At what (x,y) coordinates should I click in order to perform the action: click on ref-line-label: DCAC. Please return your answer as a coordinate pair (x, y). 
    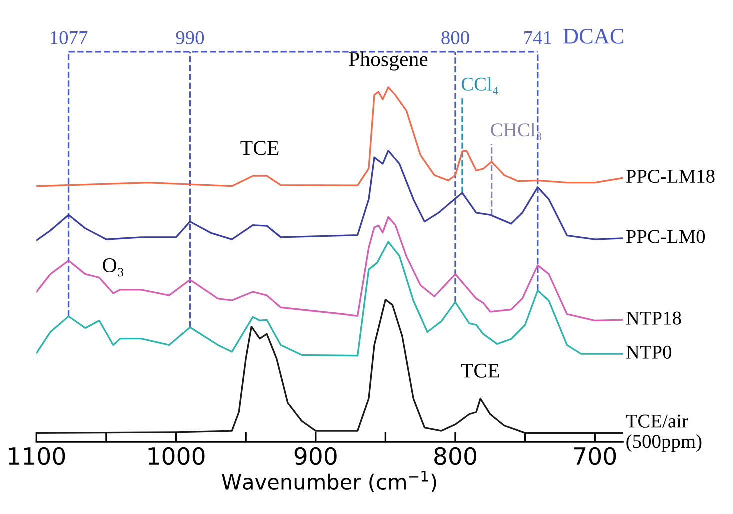
    Looking at the image, I should click on (594, 36).